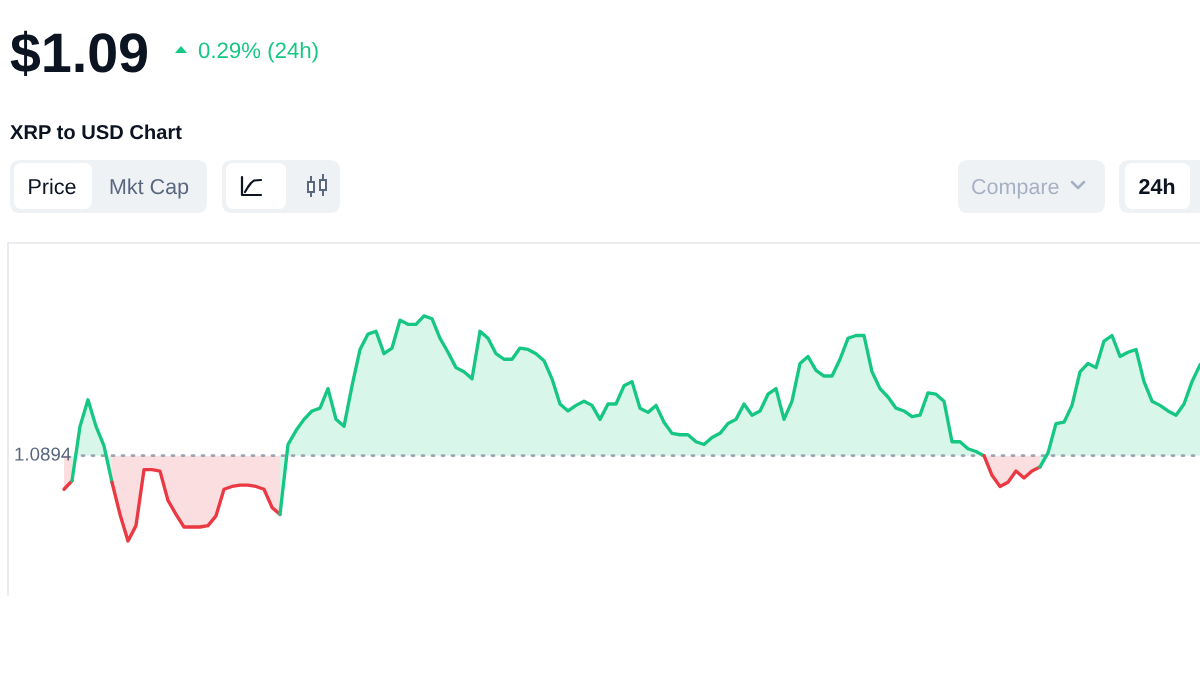  What do you see at coordinates (43, 454) in the screenshot?
I see `annotation: 1.0894` at bounding box center [43, 454].